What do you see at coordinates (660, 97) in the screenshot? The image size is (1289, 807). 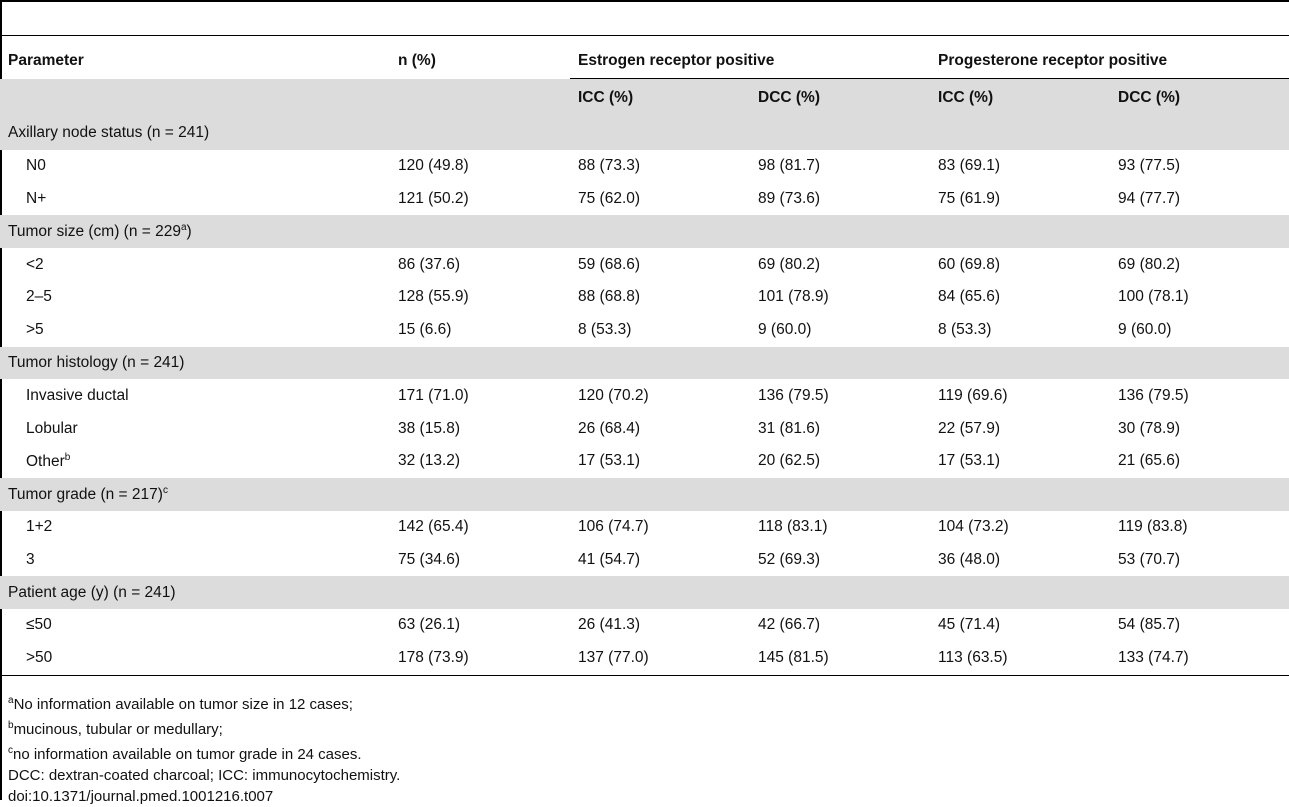 I see `header-er-icc: ICC (%)` at bounding box center [660, 97].